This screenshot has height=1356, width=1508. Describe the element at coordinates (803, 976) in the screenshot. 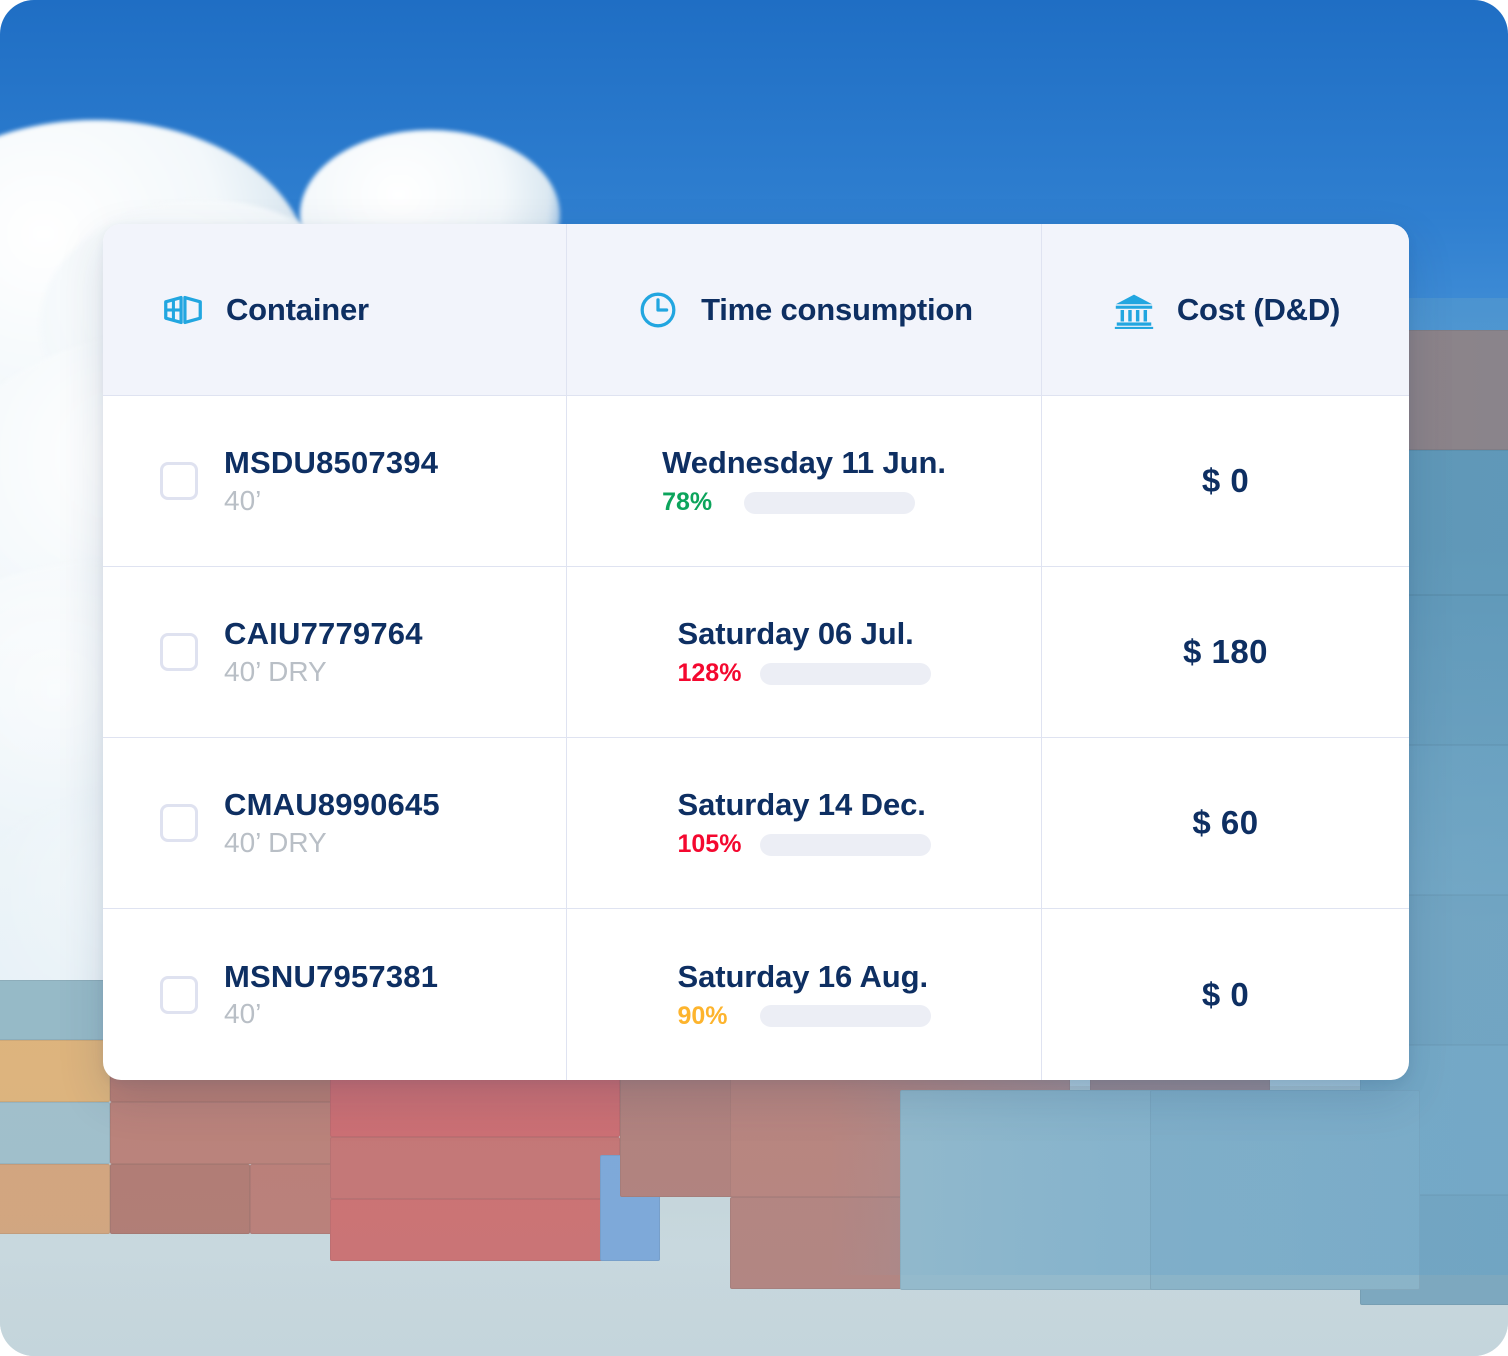

I see `time-date: Saturday 16 Aug.` at that location.